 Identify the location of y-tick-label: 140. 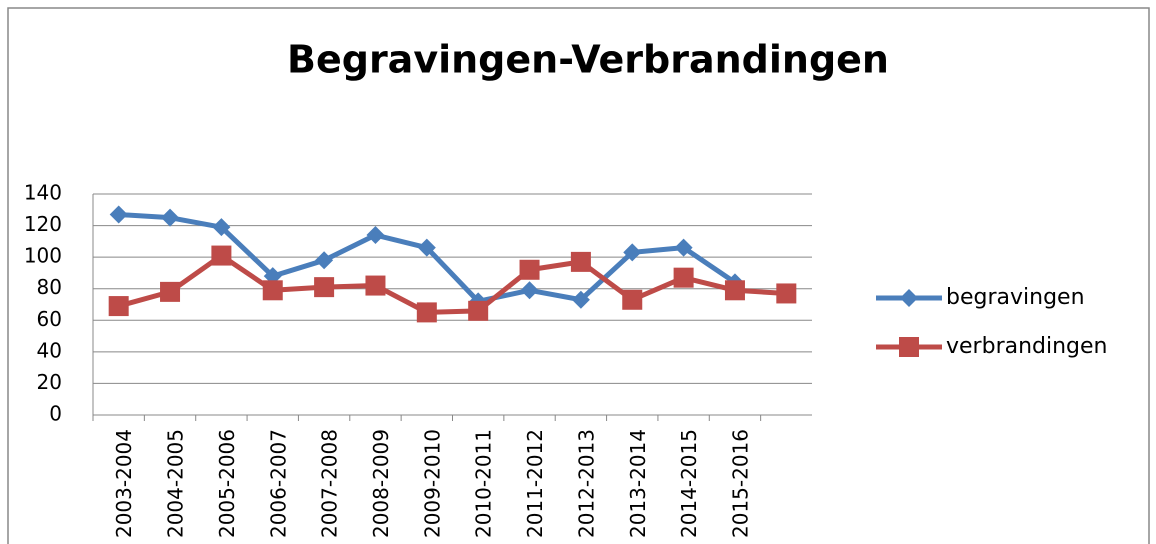
(43, 193).